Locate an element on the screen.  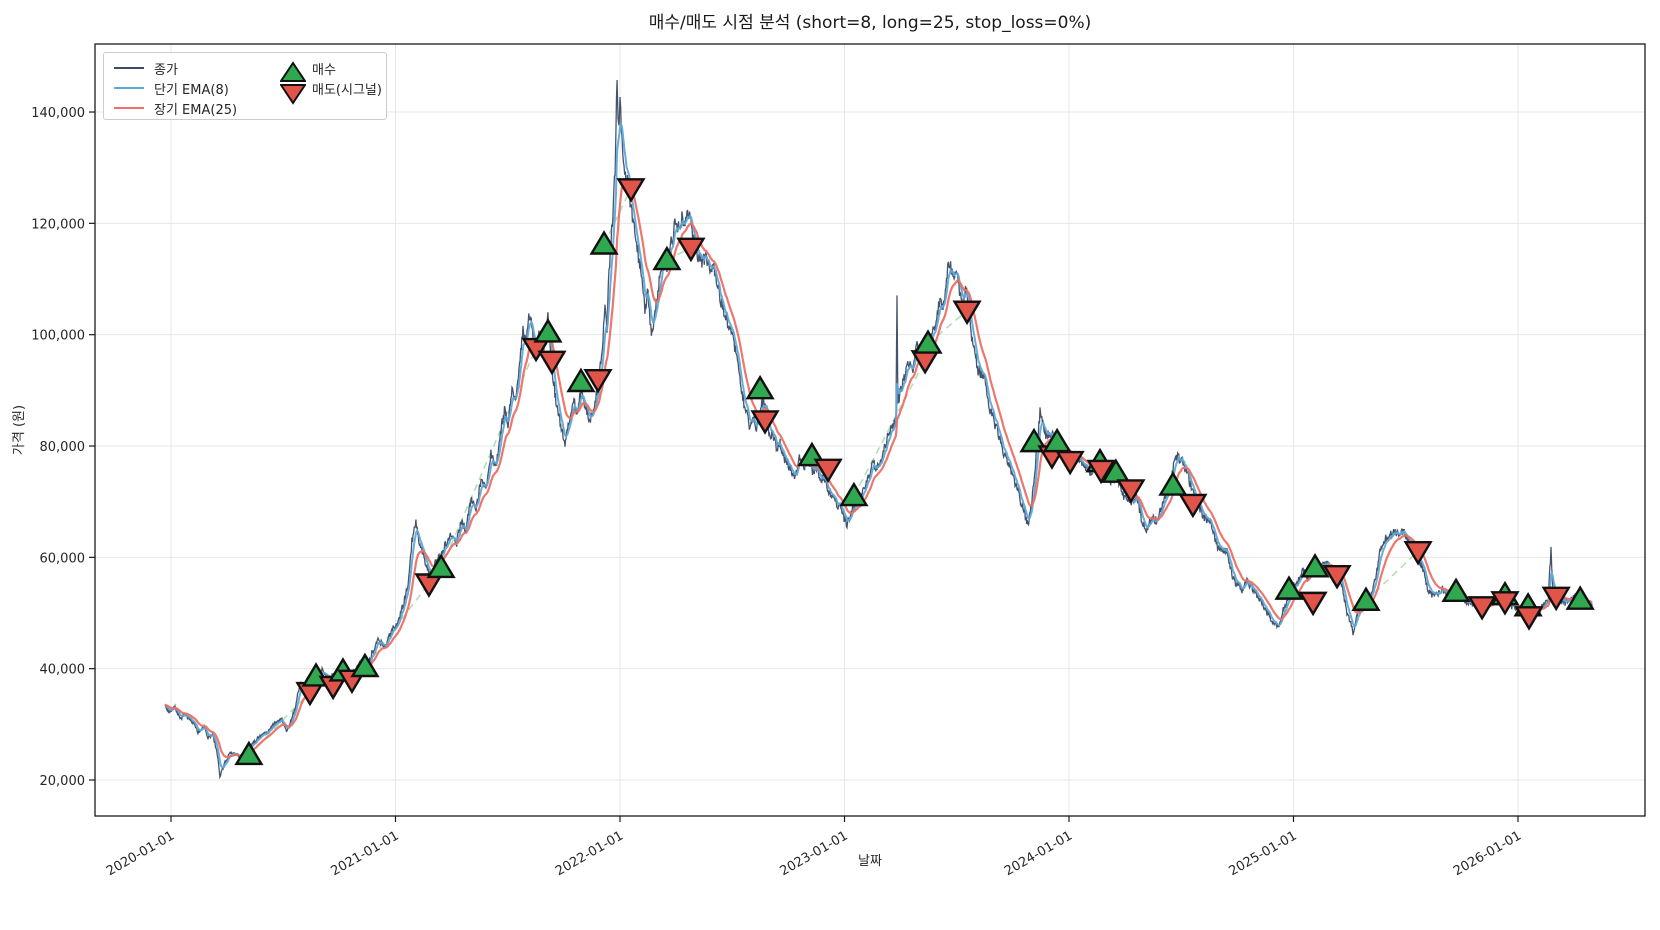
y-tick-label: 120,000 is located at coordinates (58, 224).